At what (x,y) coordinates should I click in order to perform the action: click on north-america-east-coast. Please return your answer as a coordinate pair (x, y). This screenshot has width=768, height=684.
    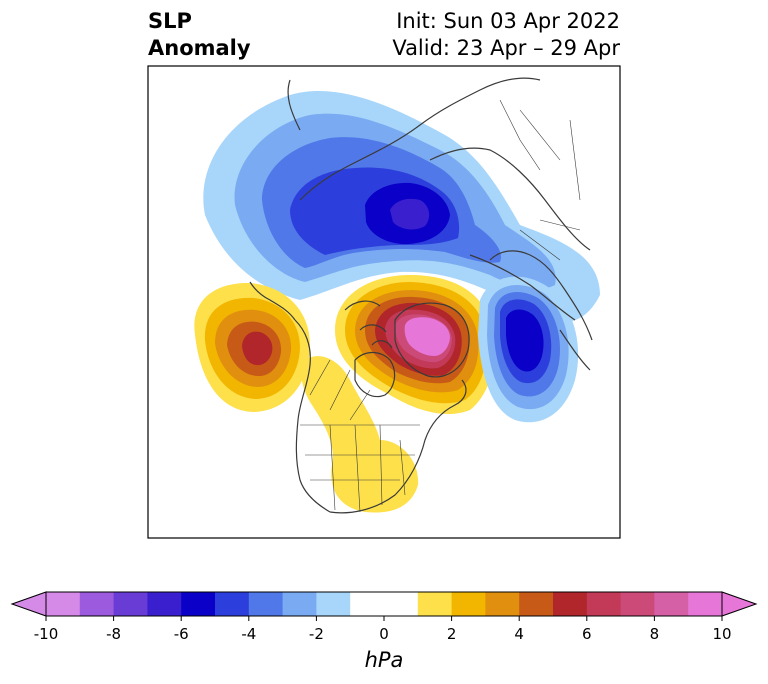
    Looking at the image, I should click on (398, 446).